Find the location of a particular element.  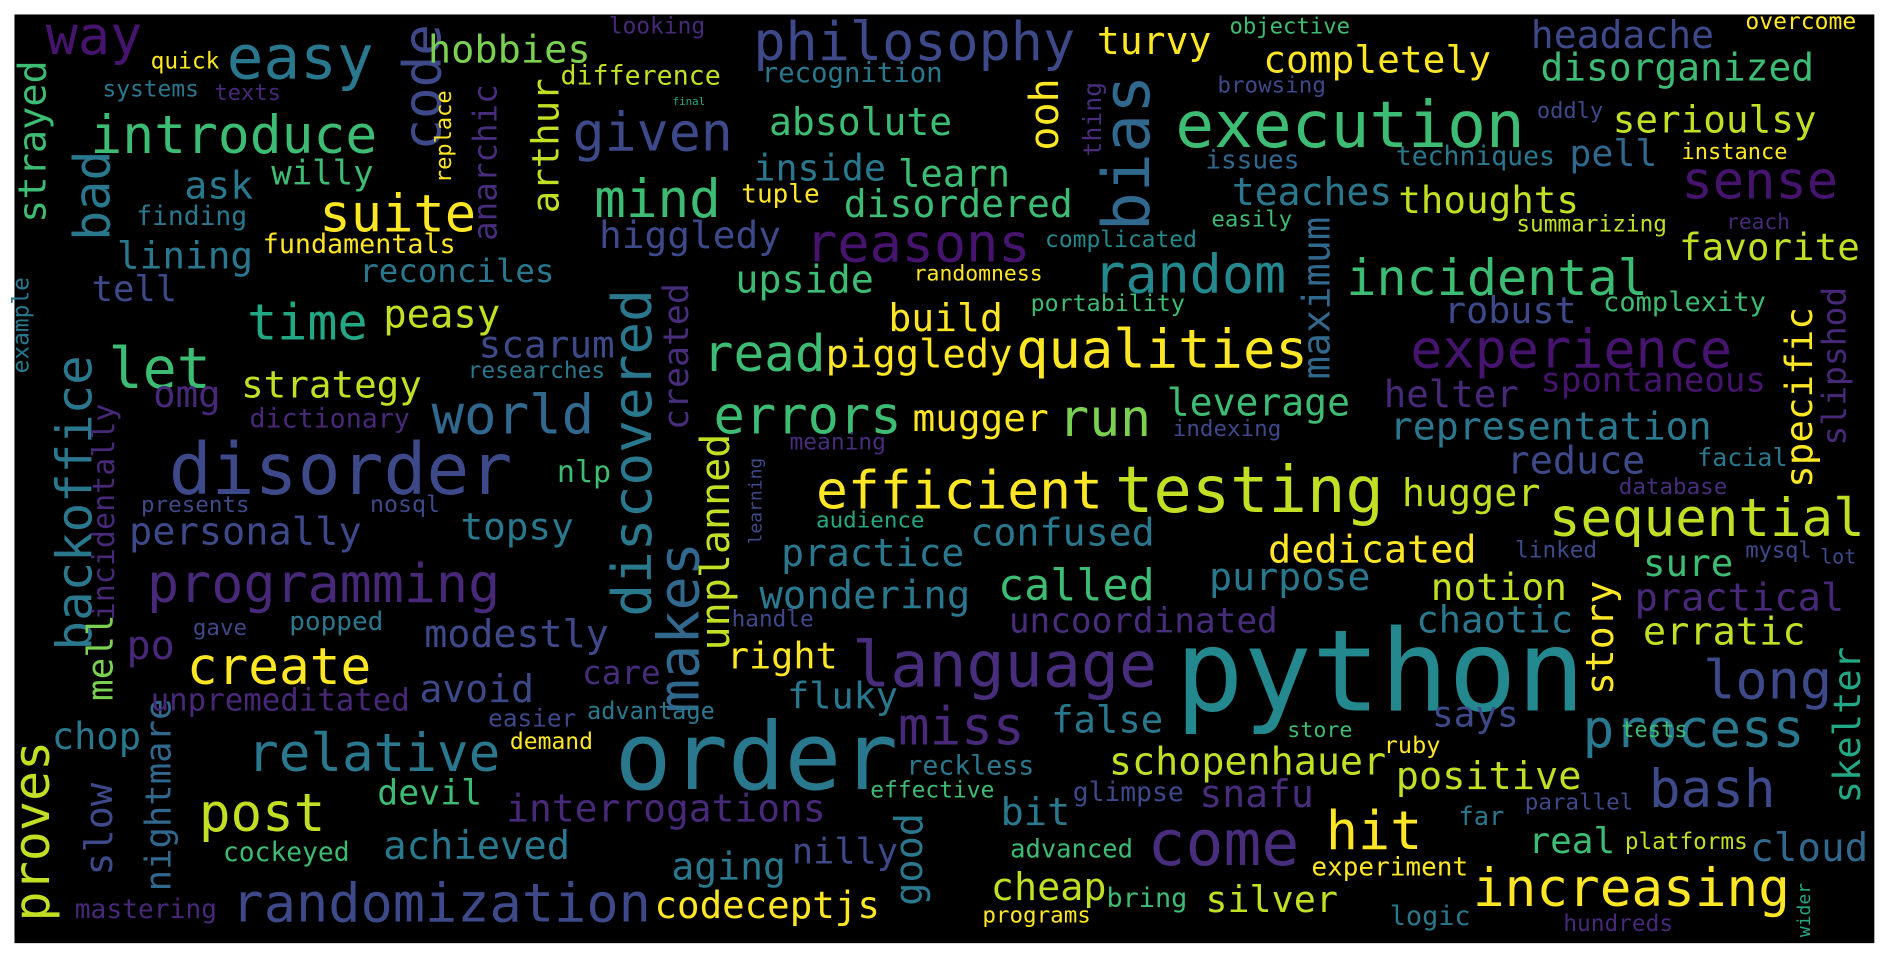

word: complexity is located at coordinates (1684, 302).